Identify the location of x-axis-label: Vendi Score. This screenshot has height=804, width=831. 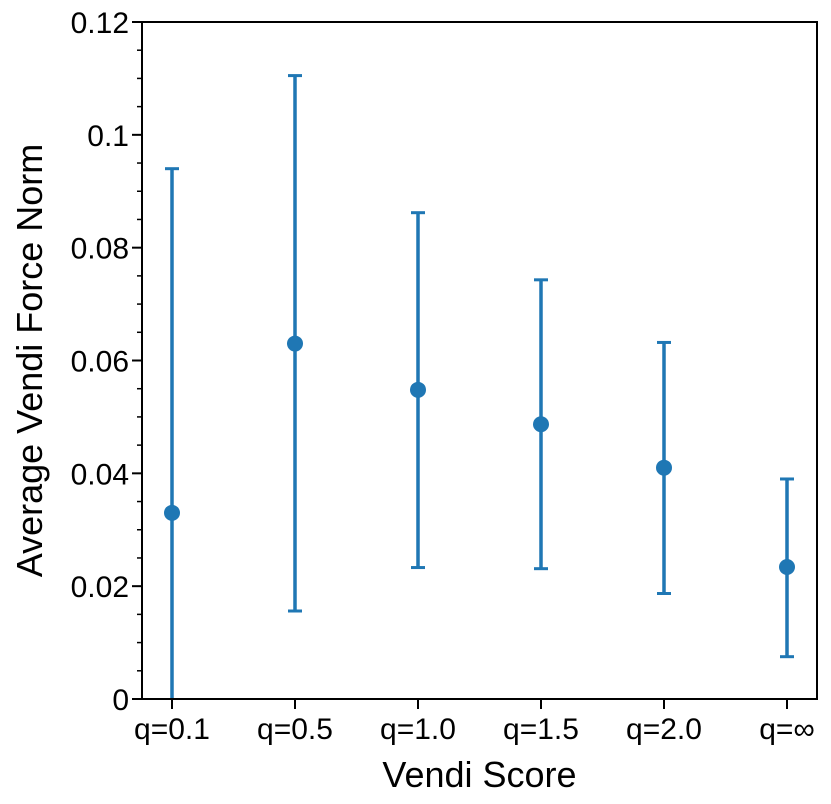
(479, 774).